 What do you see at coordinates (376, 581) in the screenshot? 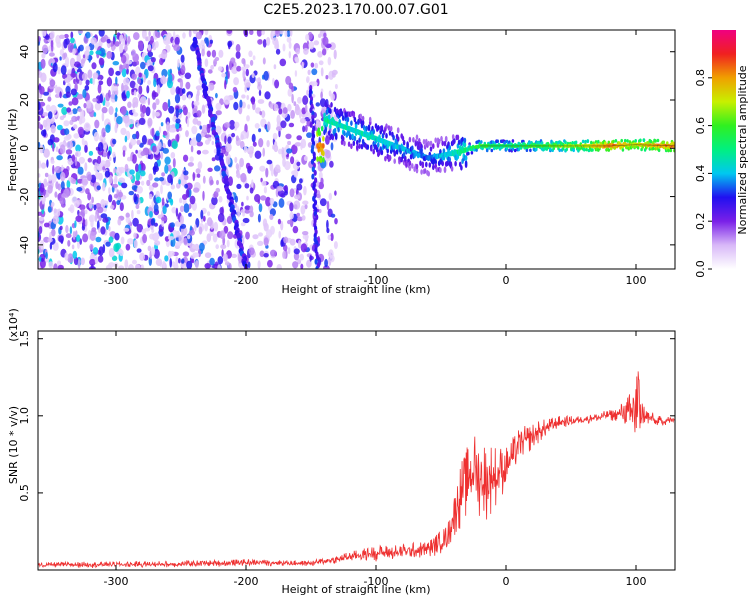
I see `snr-x-tick-label: -100` at bounding box center [376, 581].